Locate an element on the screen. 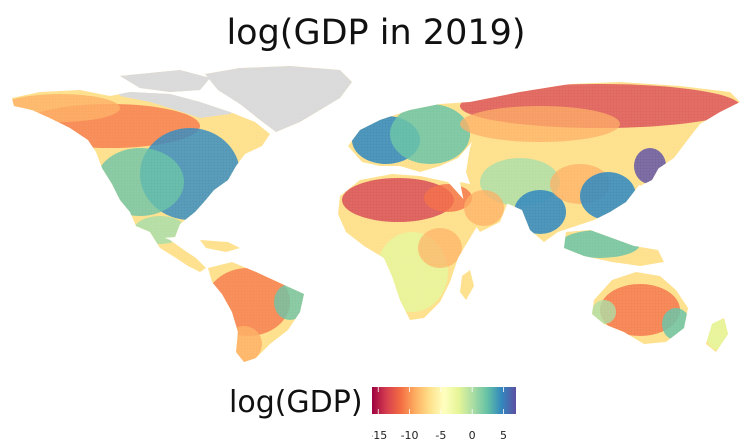 Image resolution: width=752 pixels, height=441 pixels. colorbar-tick-label: -15 is located at coordinates (379, 435).